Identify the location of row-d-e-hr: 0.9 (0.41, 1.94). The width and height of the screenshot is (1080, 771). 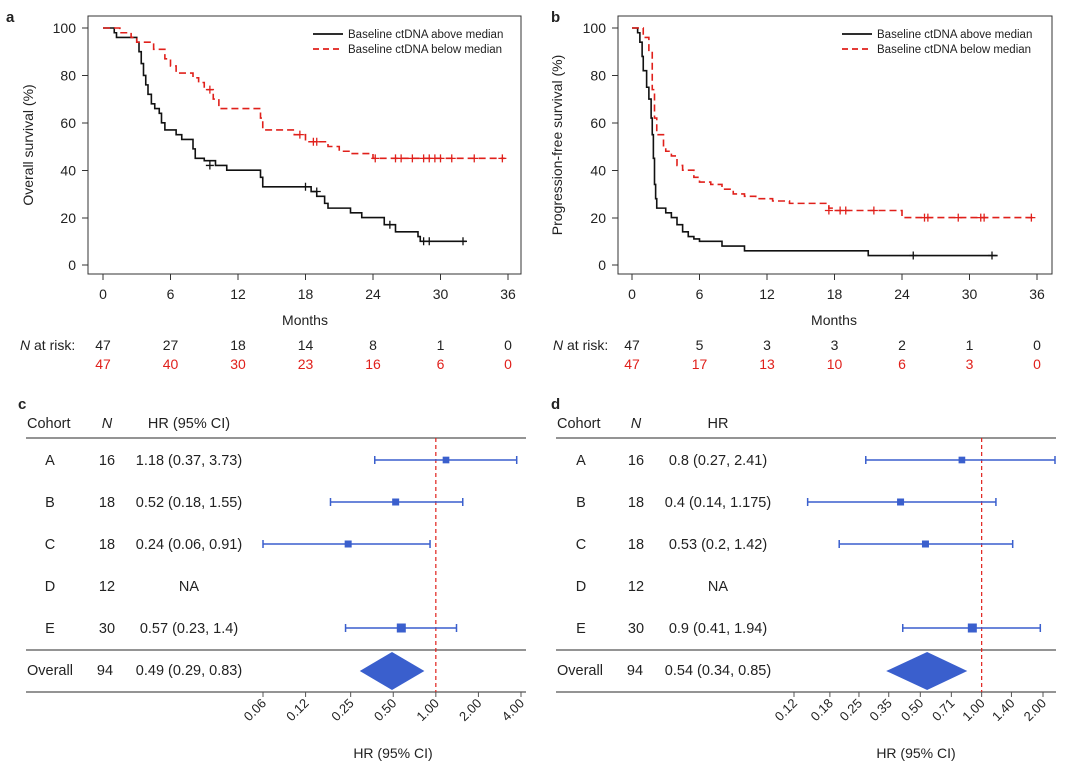
(718, 629).